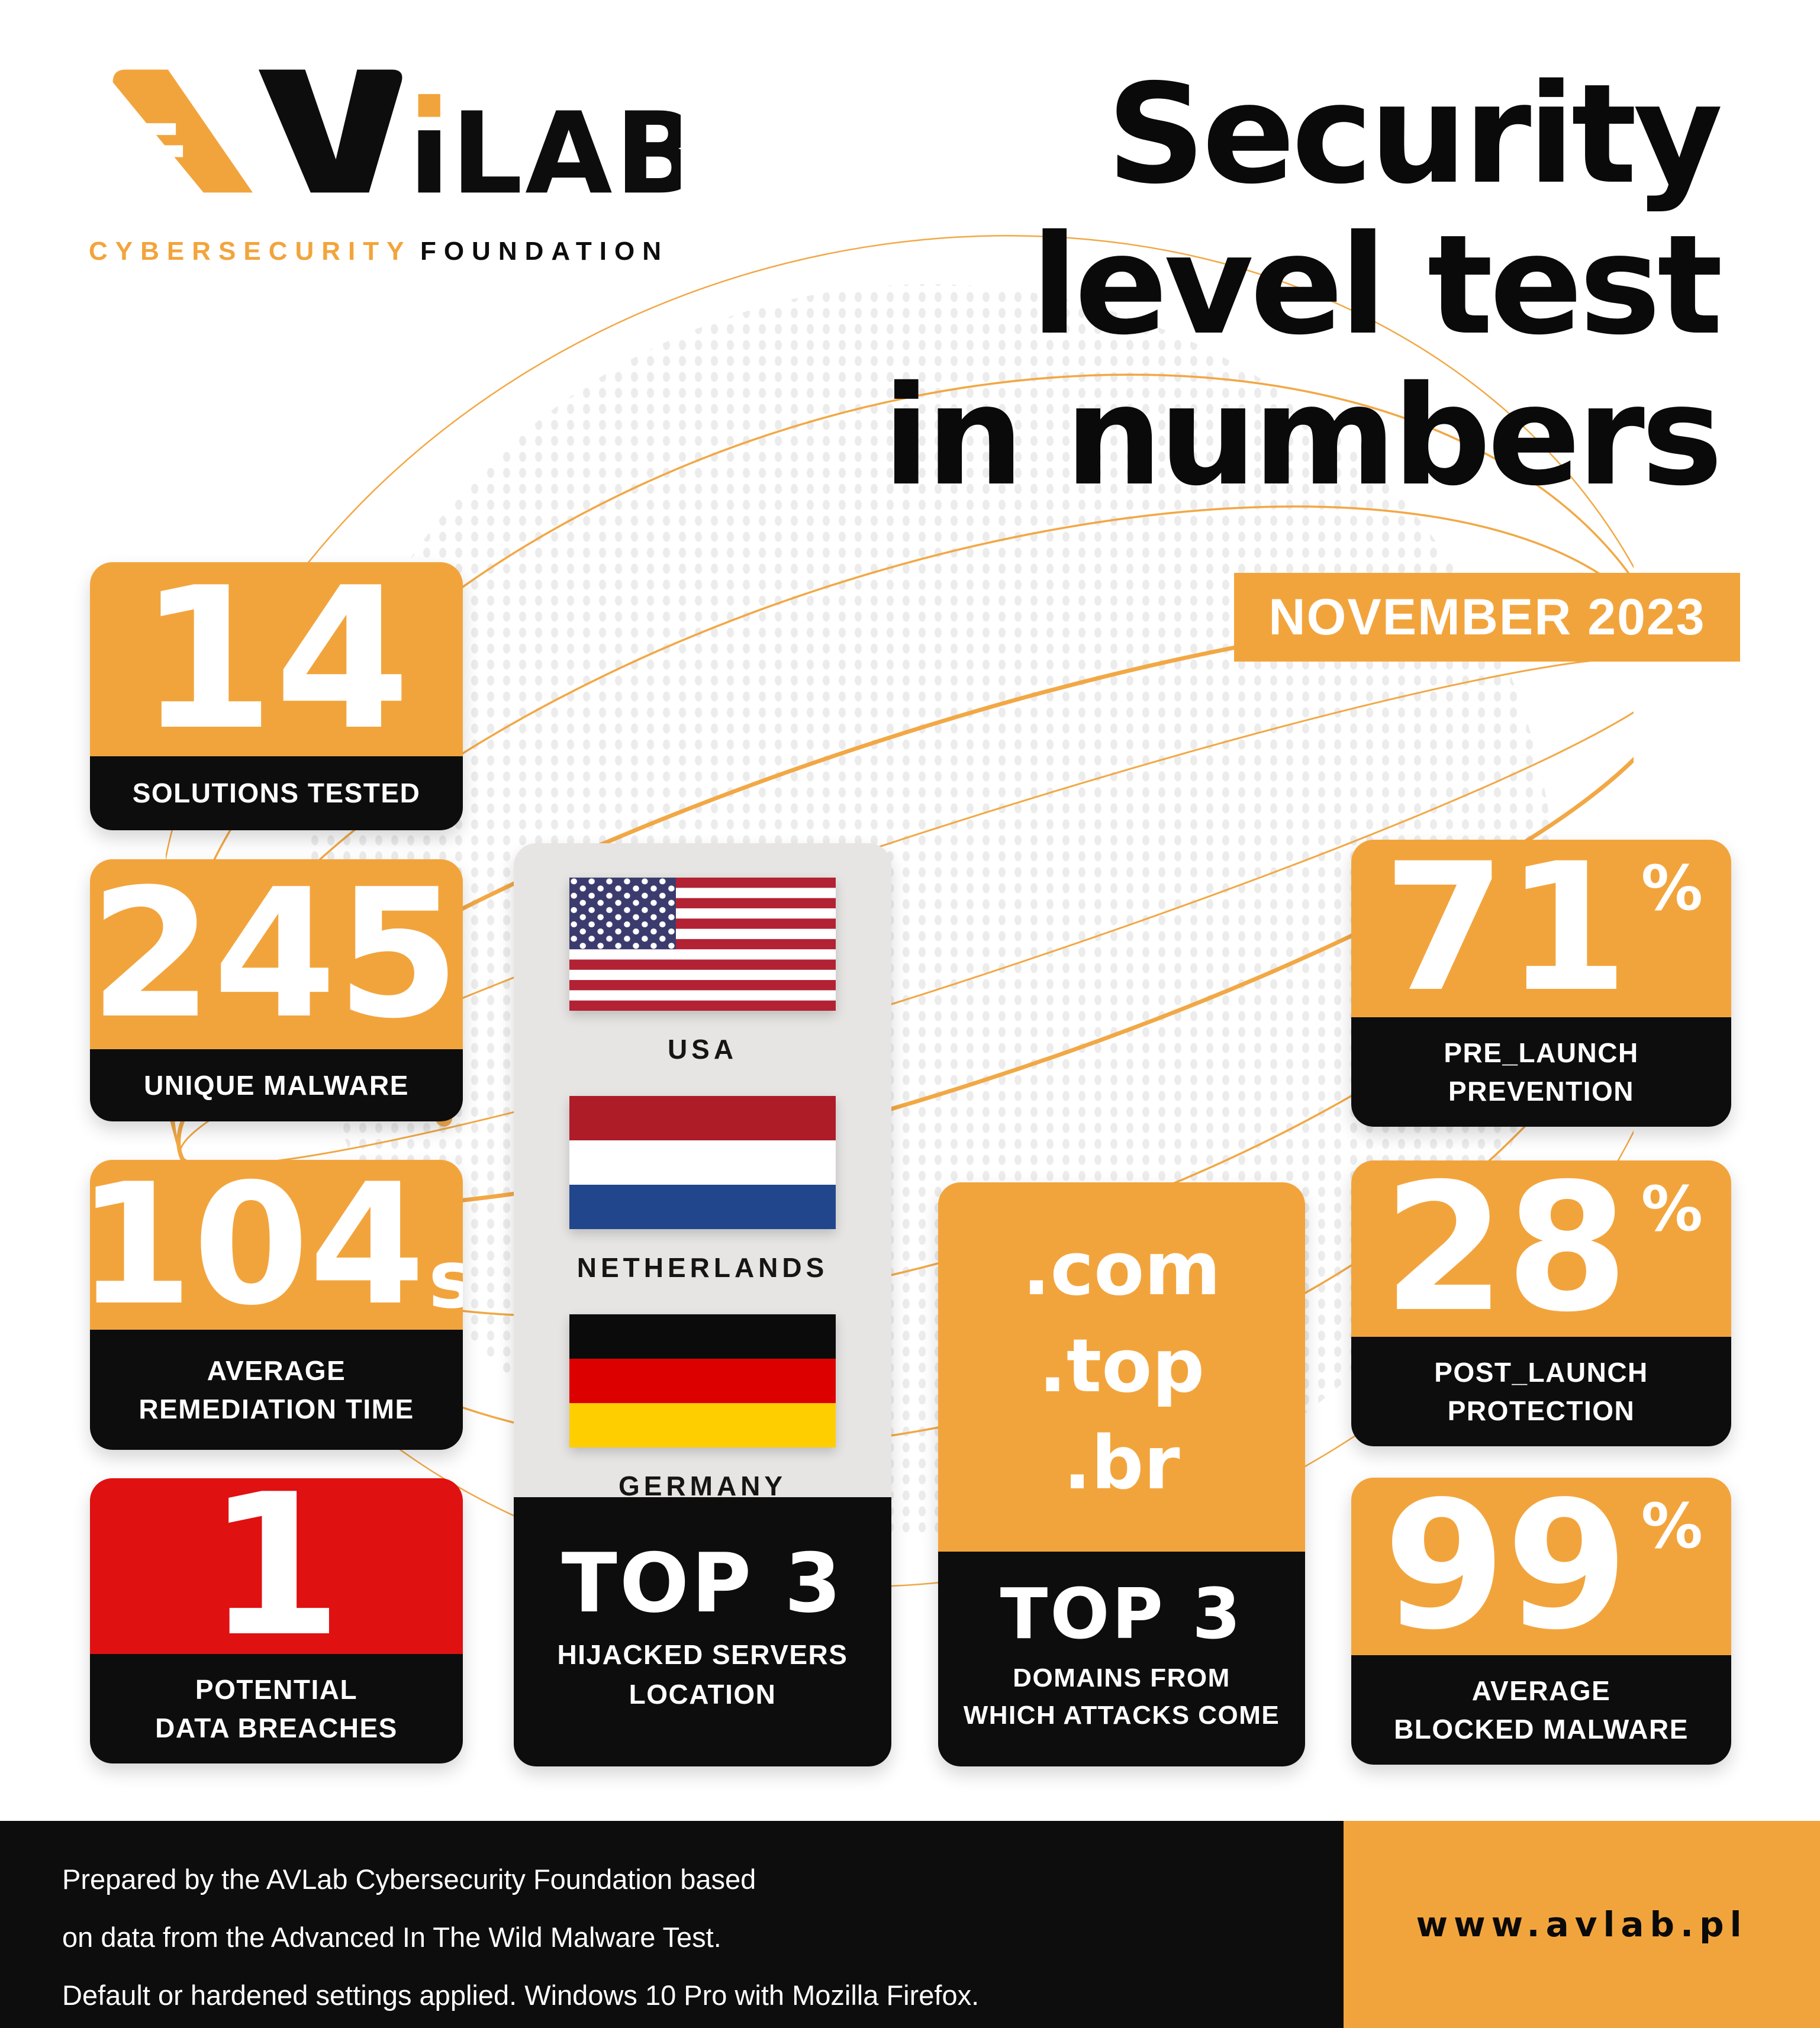 The height and width of the screenshot is (2028, 1820). I want to click on stat-card-prelaunch-prevention: % 71 PRE_LAUNCH PREVENTION, so click(1541, 983).